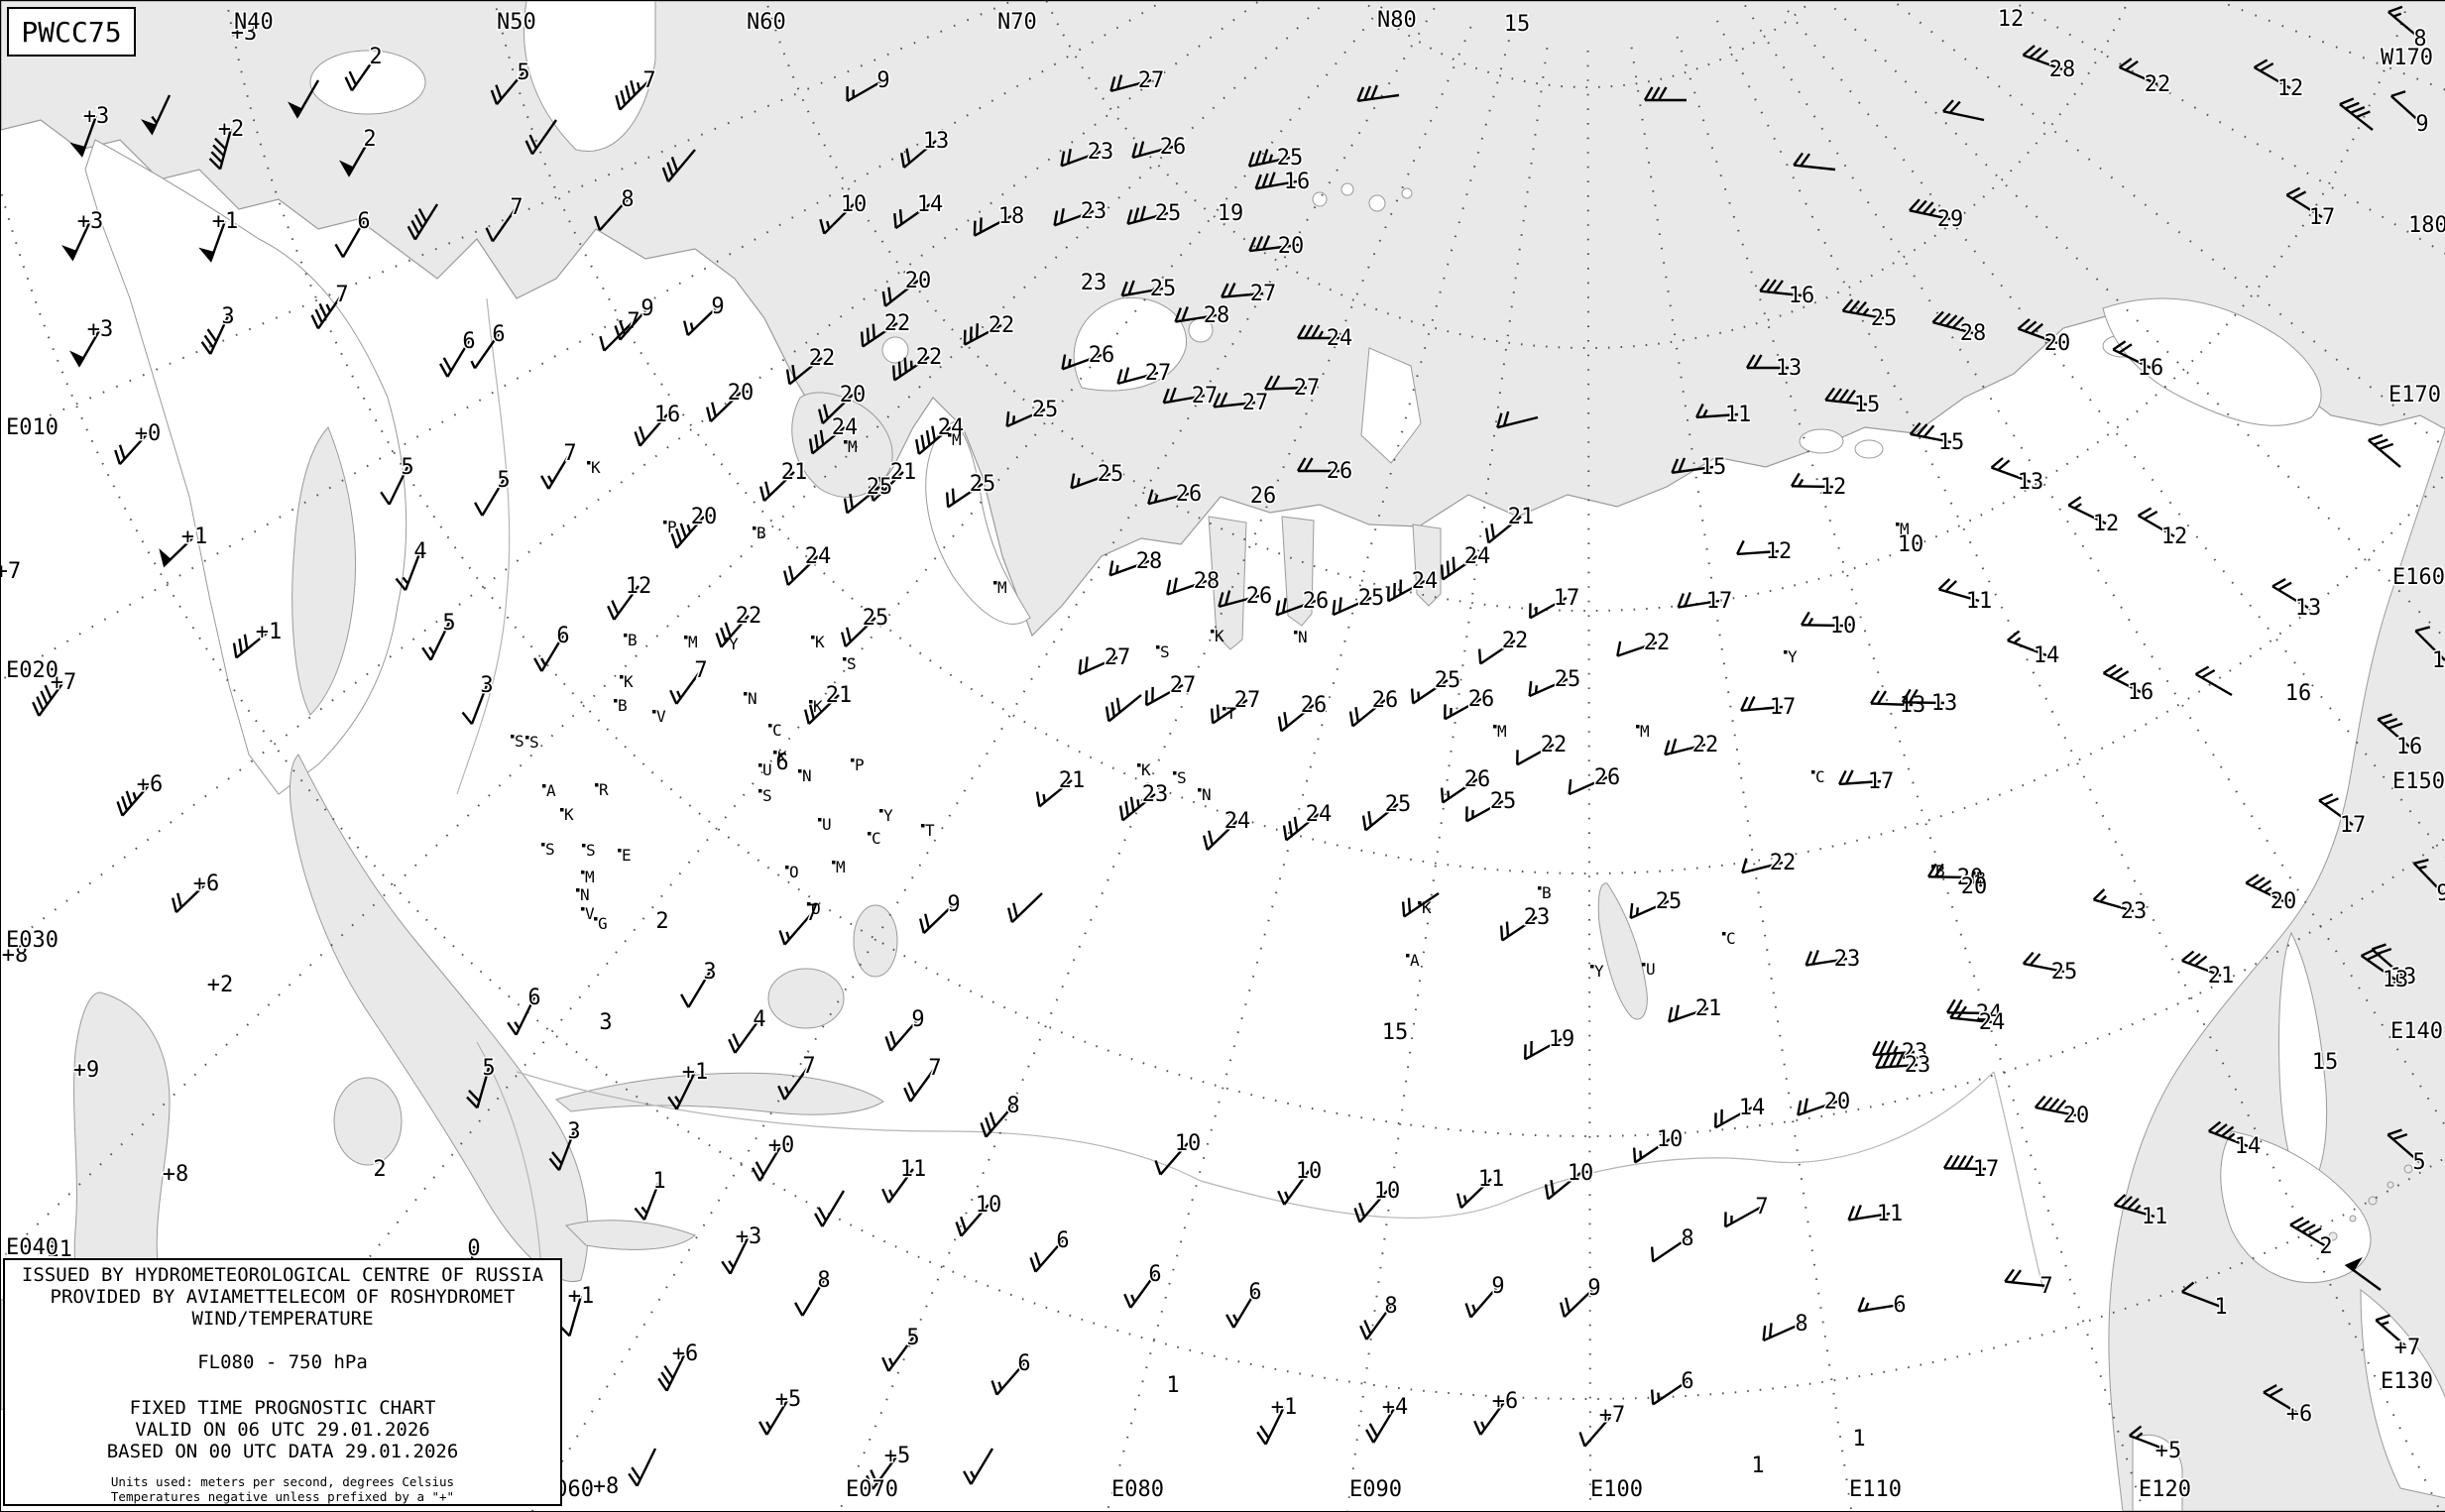 The image size is (2445, 1512). What do you see at coordinates (633, 640) in the screenshot?
I see `city-label: B` at bounding box center [633, 640].